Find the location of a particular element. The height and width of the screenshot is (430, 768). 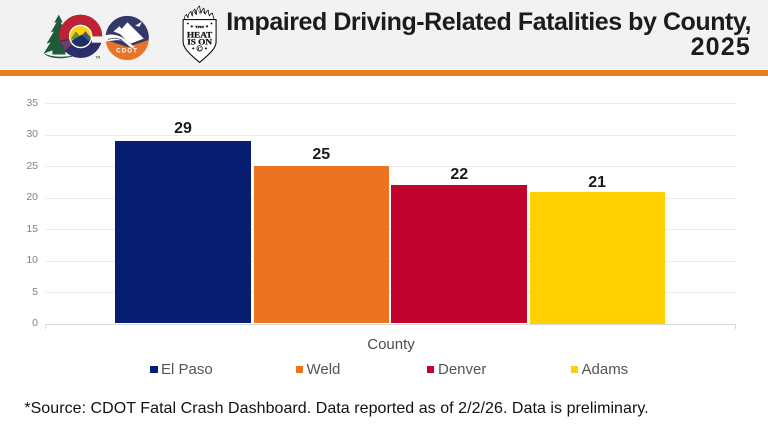

svg-text: CDOT is located at coordinates (127, 50).